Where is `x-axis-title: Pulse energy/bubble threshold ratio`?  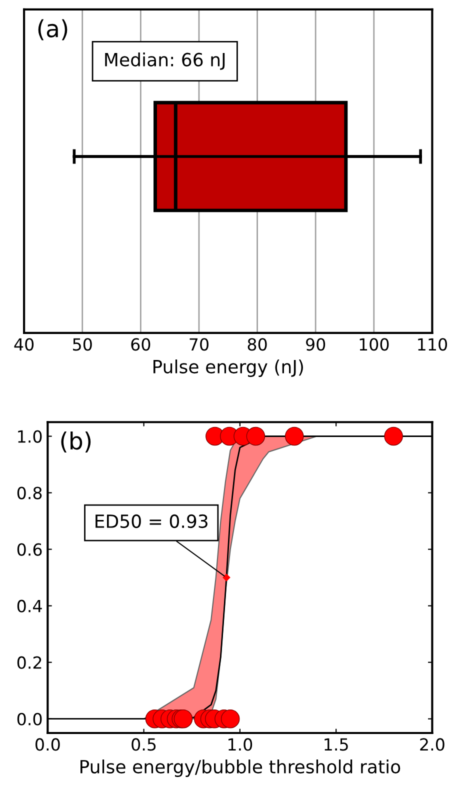
x-axis-title: Pulse energy/bubble threshold ratio is located at coordinates (240, 768).